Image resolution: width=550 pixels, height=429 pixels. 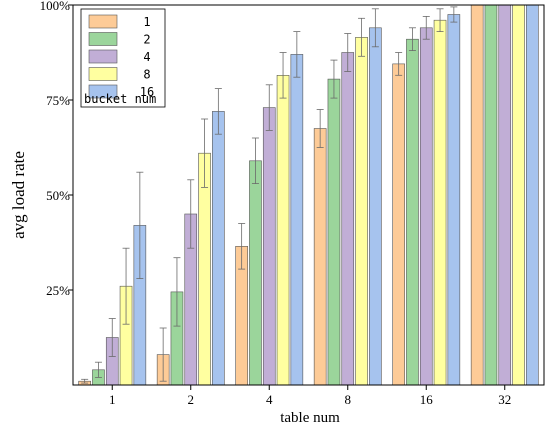 I want to click on legend-title: bucket num, so click(x=120, y=99).